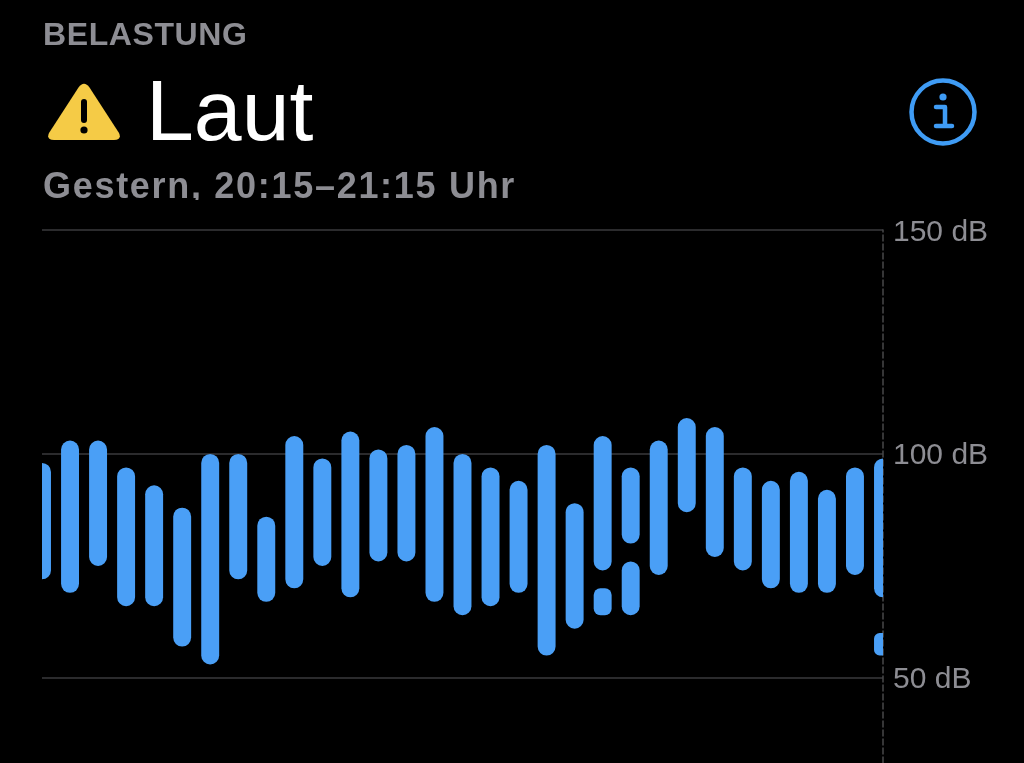  I want to click on y-tick-label: 100 dB, so click(941, 454).